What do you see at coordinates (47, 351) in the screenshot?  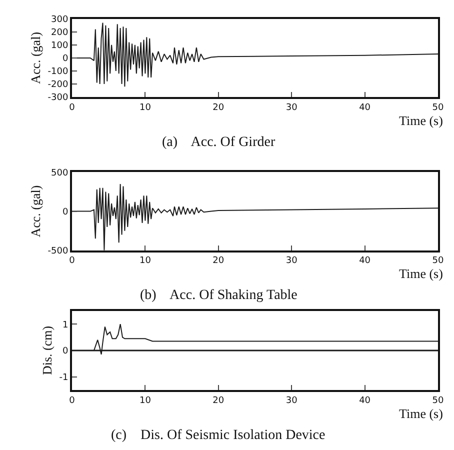 I see `y-axis-title: Dis. (cm)` at bounding box center [47, 351].